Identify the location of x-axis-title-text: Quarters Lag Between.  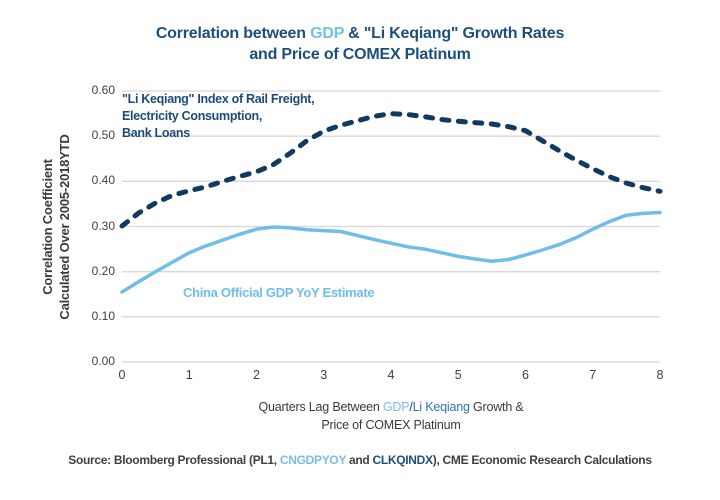
(320, 407).